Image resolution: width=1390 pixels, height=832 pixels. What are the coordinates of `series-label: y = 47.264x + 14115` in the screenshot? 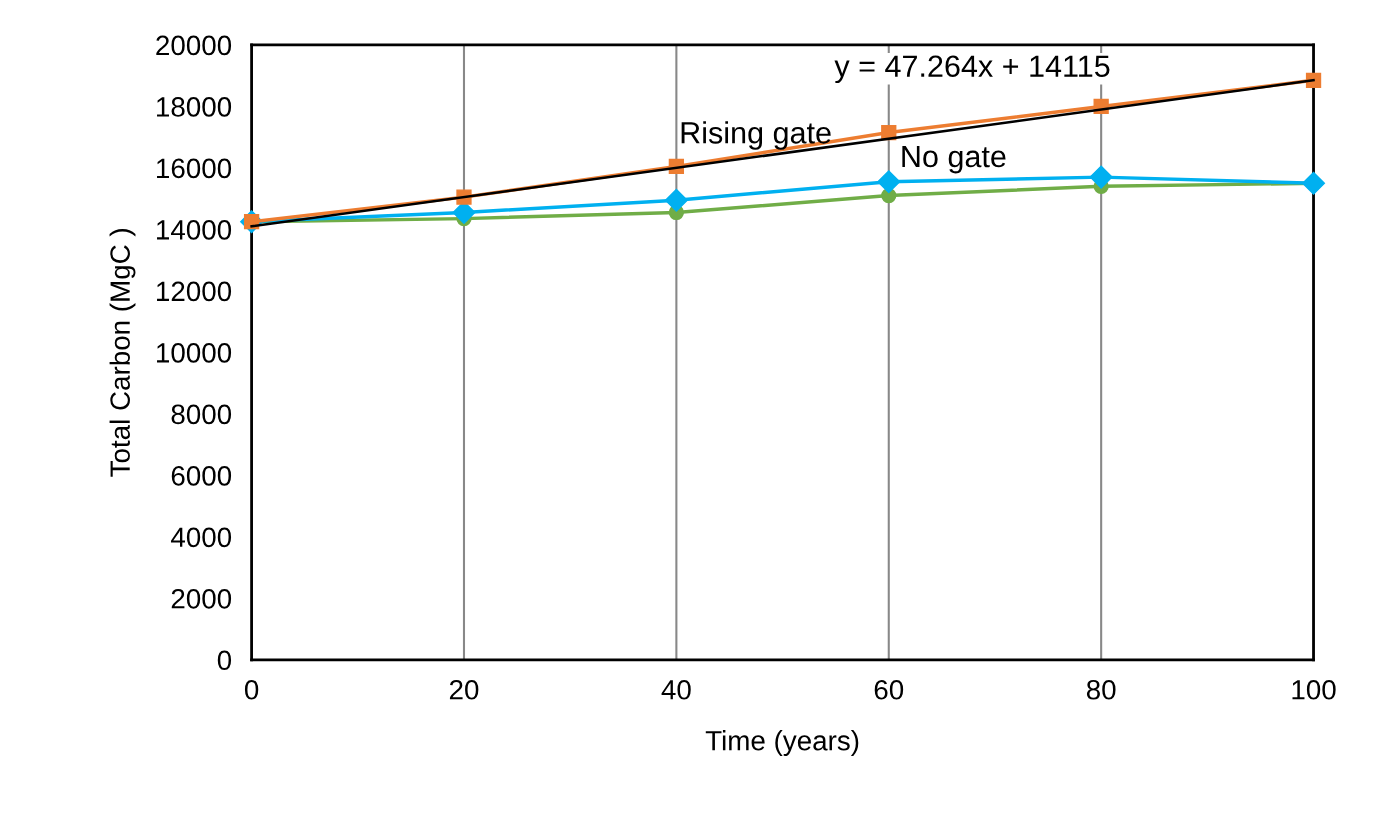 It's located at (972, 69).